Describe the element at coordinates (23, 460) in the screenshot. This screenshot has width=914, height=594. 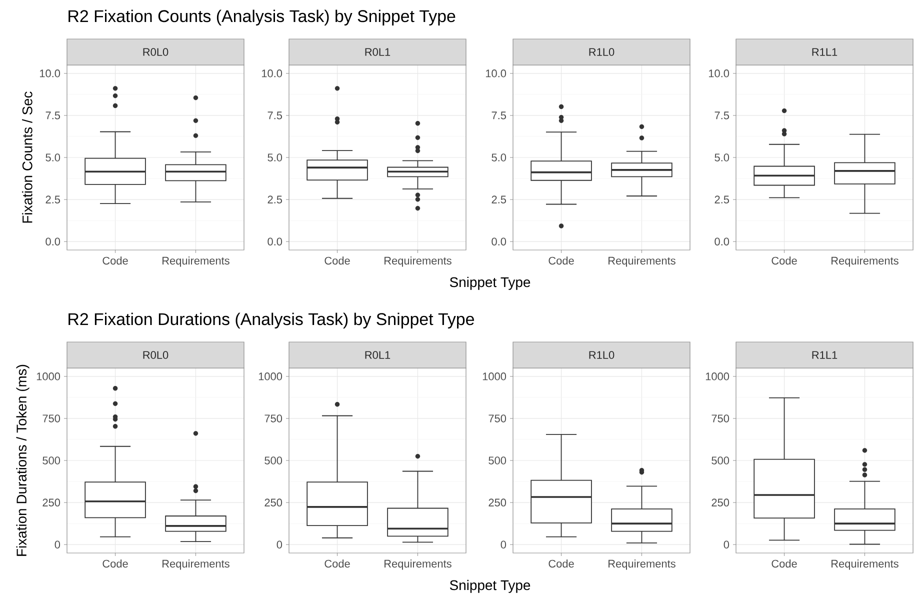
I see `y-axis-title: Fixation Durations / Token (ms)` at that location.